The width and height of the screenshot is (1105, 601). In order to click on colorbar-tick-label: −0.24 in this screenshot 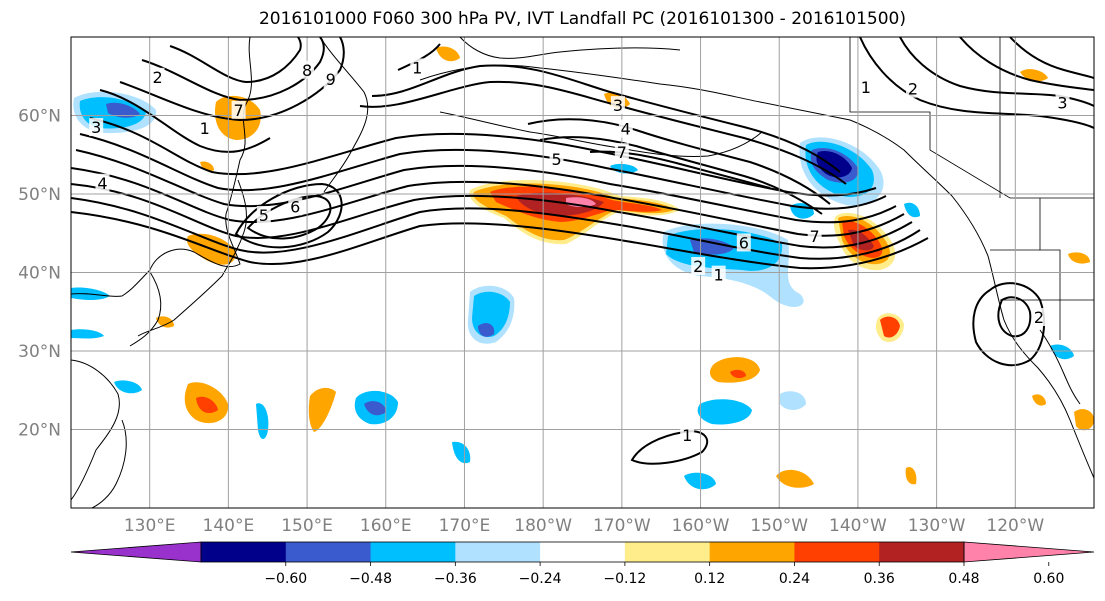, I will do `click(540, 579)`.